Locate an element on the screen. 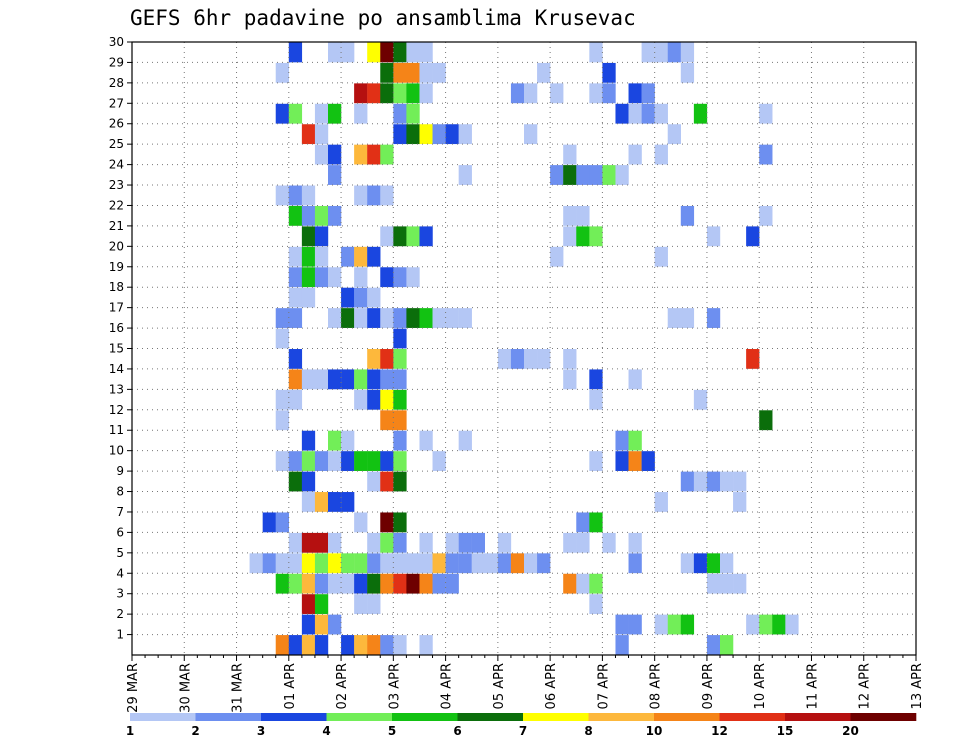 The height and width of the screenshot is (742, 960). x-tick-label: 09 APR is located at coordinates (708, 686).